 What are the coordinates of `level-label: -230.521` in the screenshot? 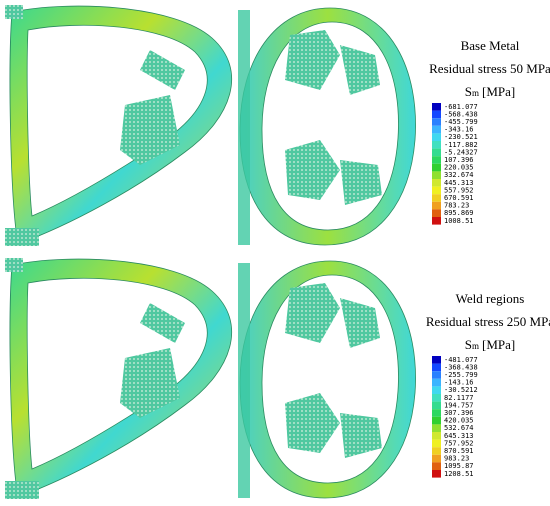 It's located at (461, 137).